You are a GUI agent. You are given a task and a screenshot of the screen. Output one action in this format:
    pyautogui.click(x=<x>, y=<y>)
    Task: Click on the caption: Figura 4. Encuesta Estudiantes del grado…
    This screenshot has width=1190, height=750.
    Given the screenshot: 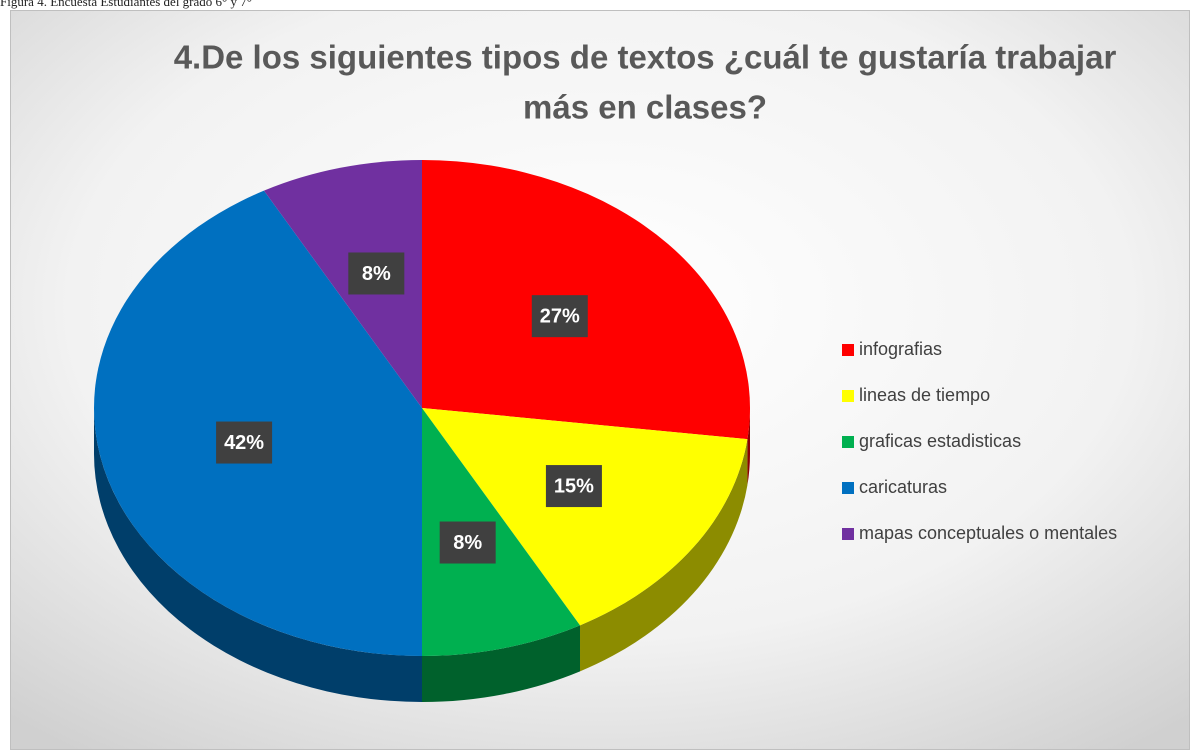 What is the action you would take?
    pyautogui.click(x=126, y=4)
    